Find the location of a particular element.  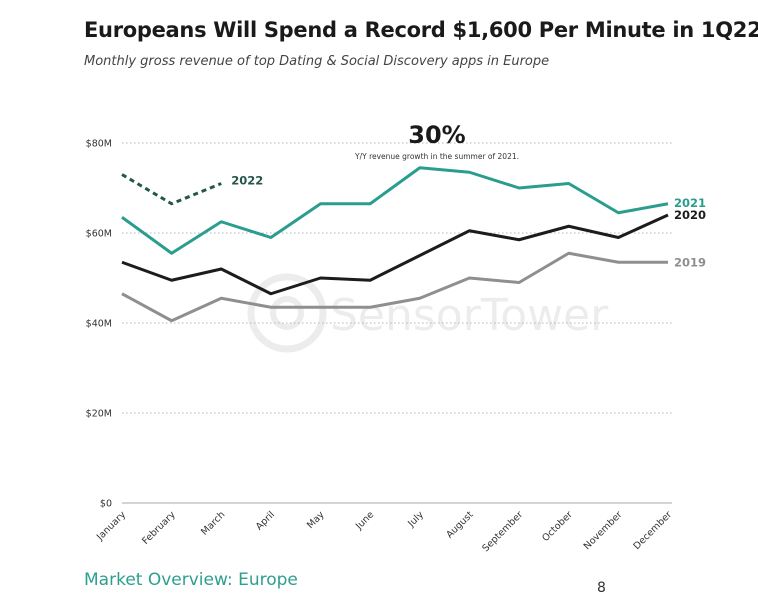

x-tick-label: August is located at coordinates (459, 524).